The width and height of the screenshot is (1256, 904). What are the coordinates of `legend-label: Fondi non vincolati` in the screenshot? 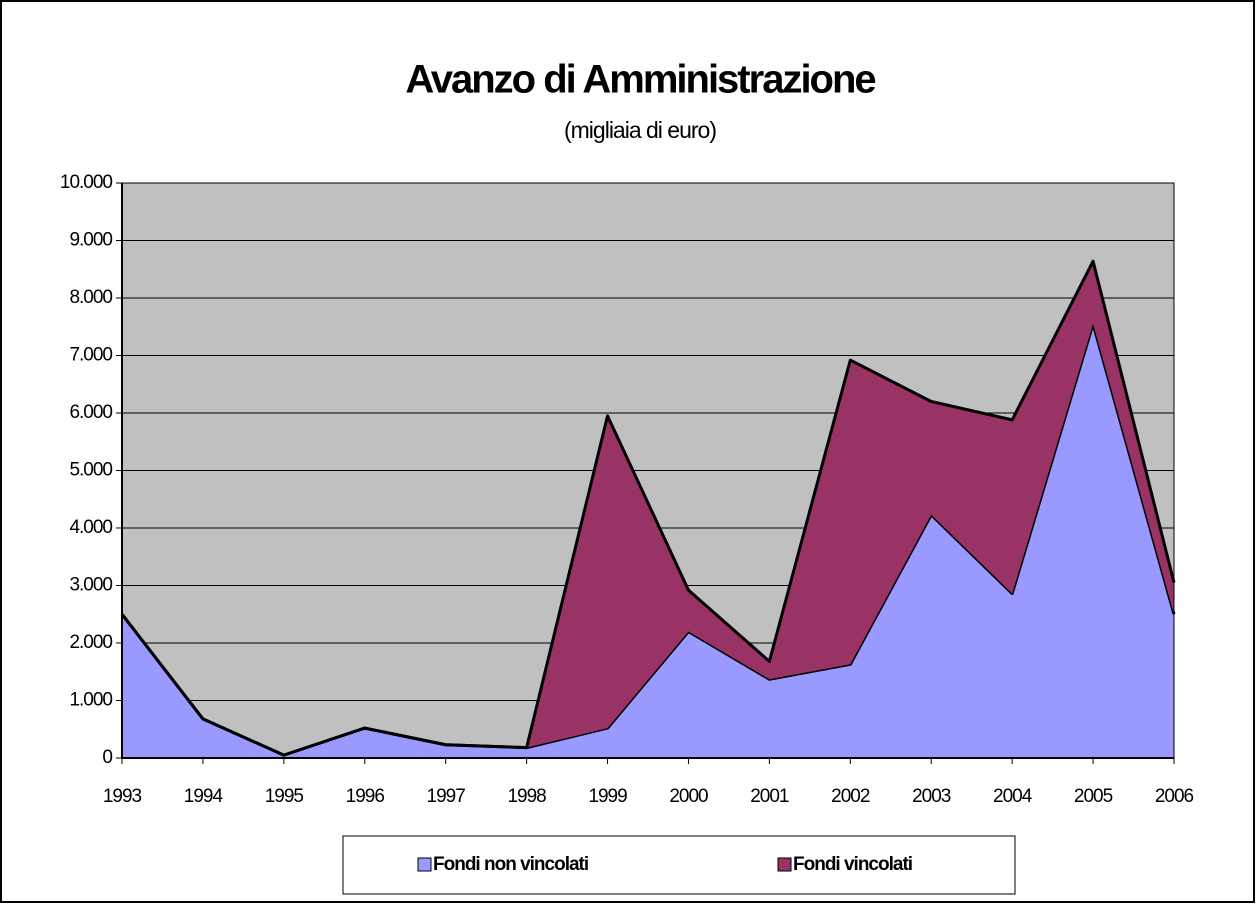 It's located at (510, 864).